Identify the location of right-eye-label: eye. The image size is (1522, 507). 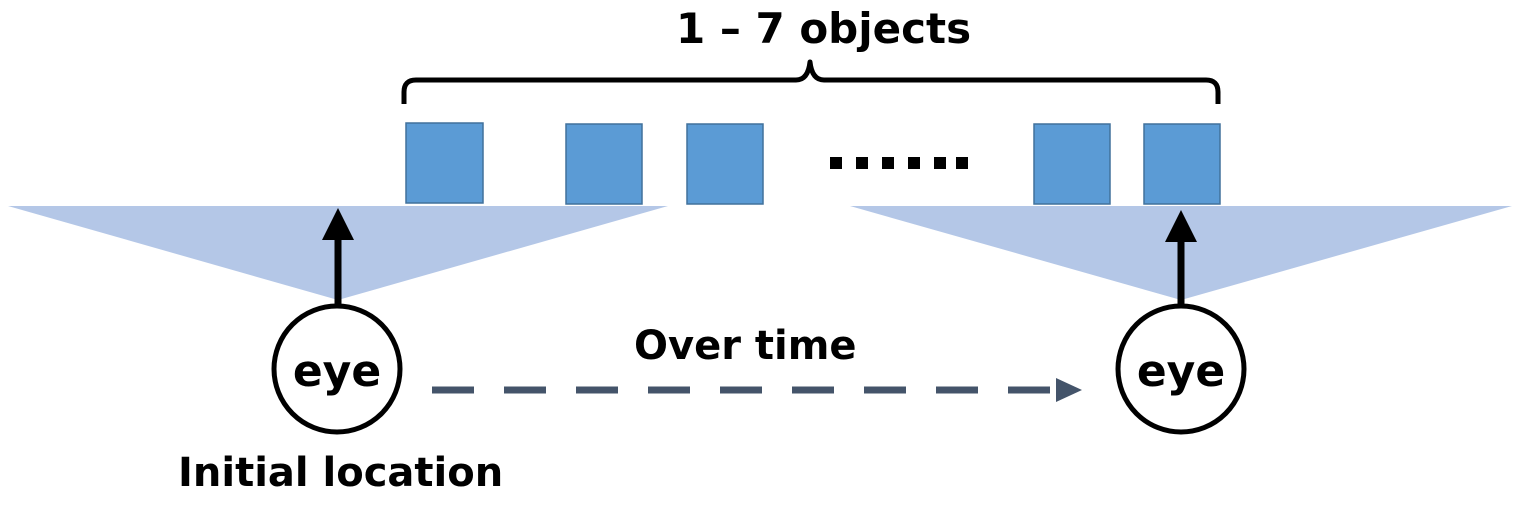
(1181, 371).